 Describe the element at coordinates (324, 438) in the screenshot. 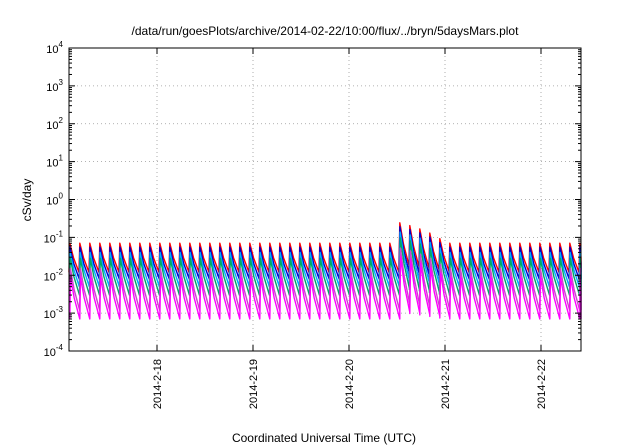

I see `x-axis-label: Coordinated Universal Time (UTC)` at that location.